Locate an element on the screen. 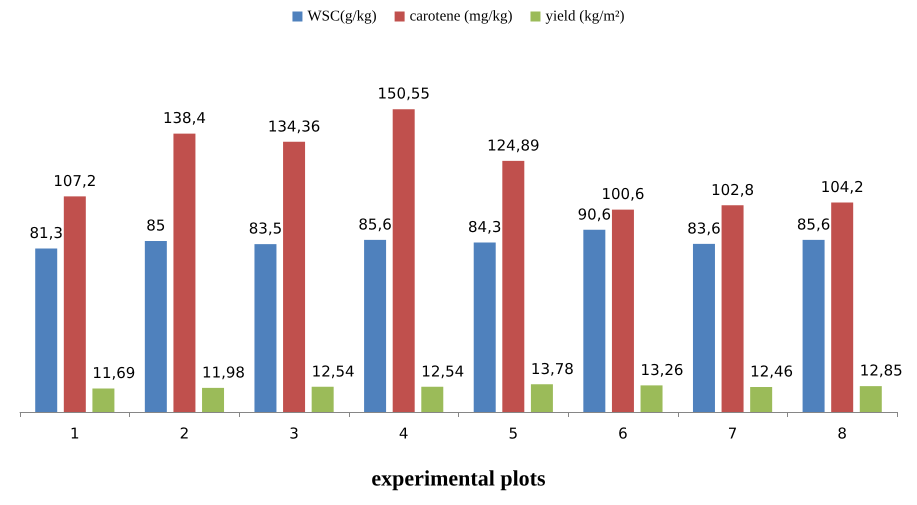 Image resolution: width=917 pixels, height=505 pixels. data-label: 138,4 is located at coordinates (184, 118).